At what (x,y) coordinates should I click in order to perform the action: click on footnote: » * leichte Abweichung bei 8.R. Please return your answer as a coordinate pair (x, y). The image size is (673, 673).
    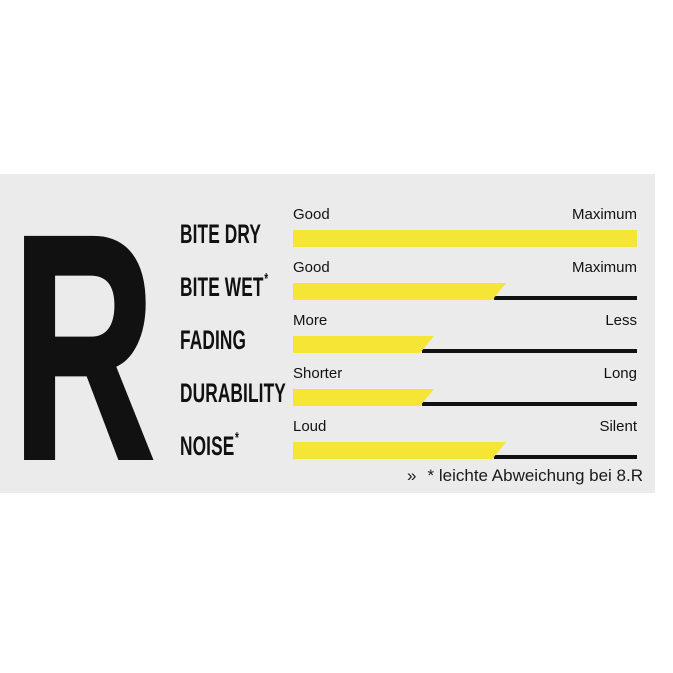
    Looking at the image, I should click on (525, 476).